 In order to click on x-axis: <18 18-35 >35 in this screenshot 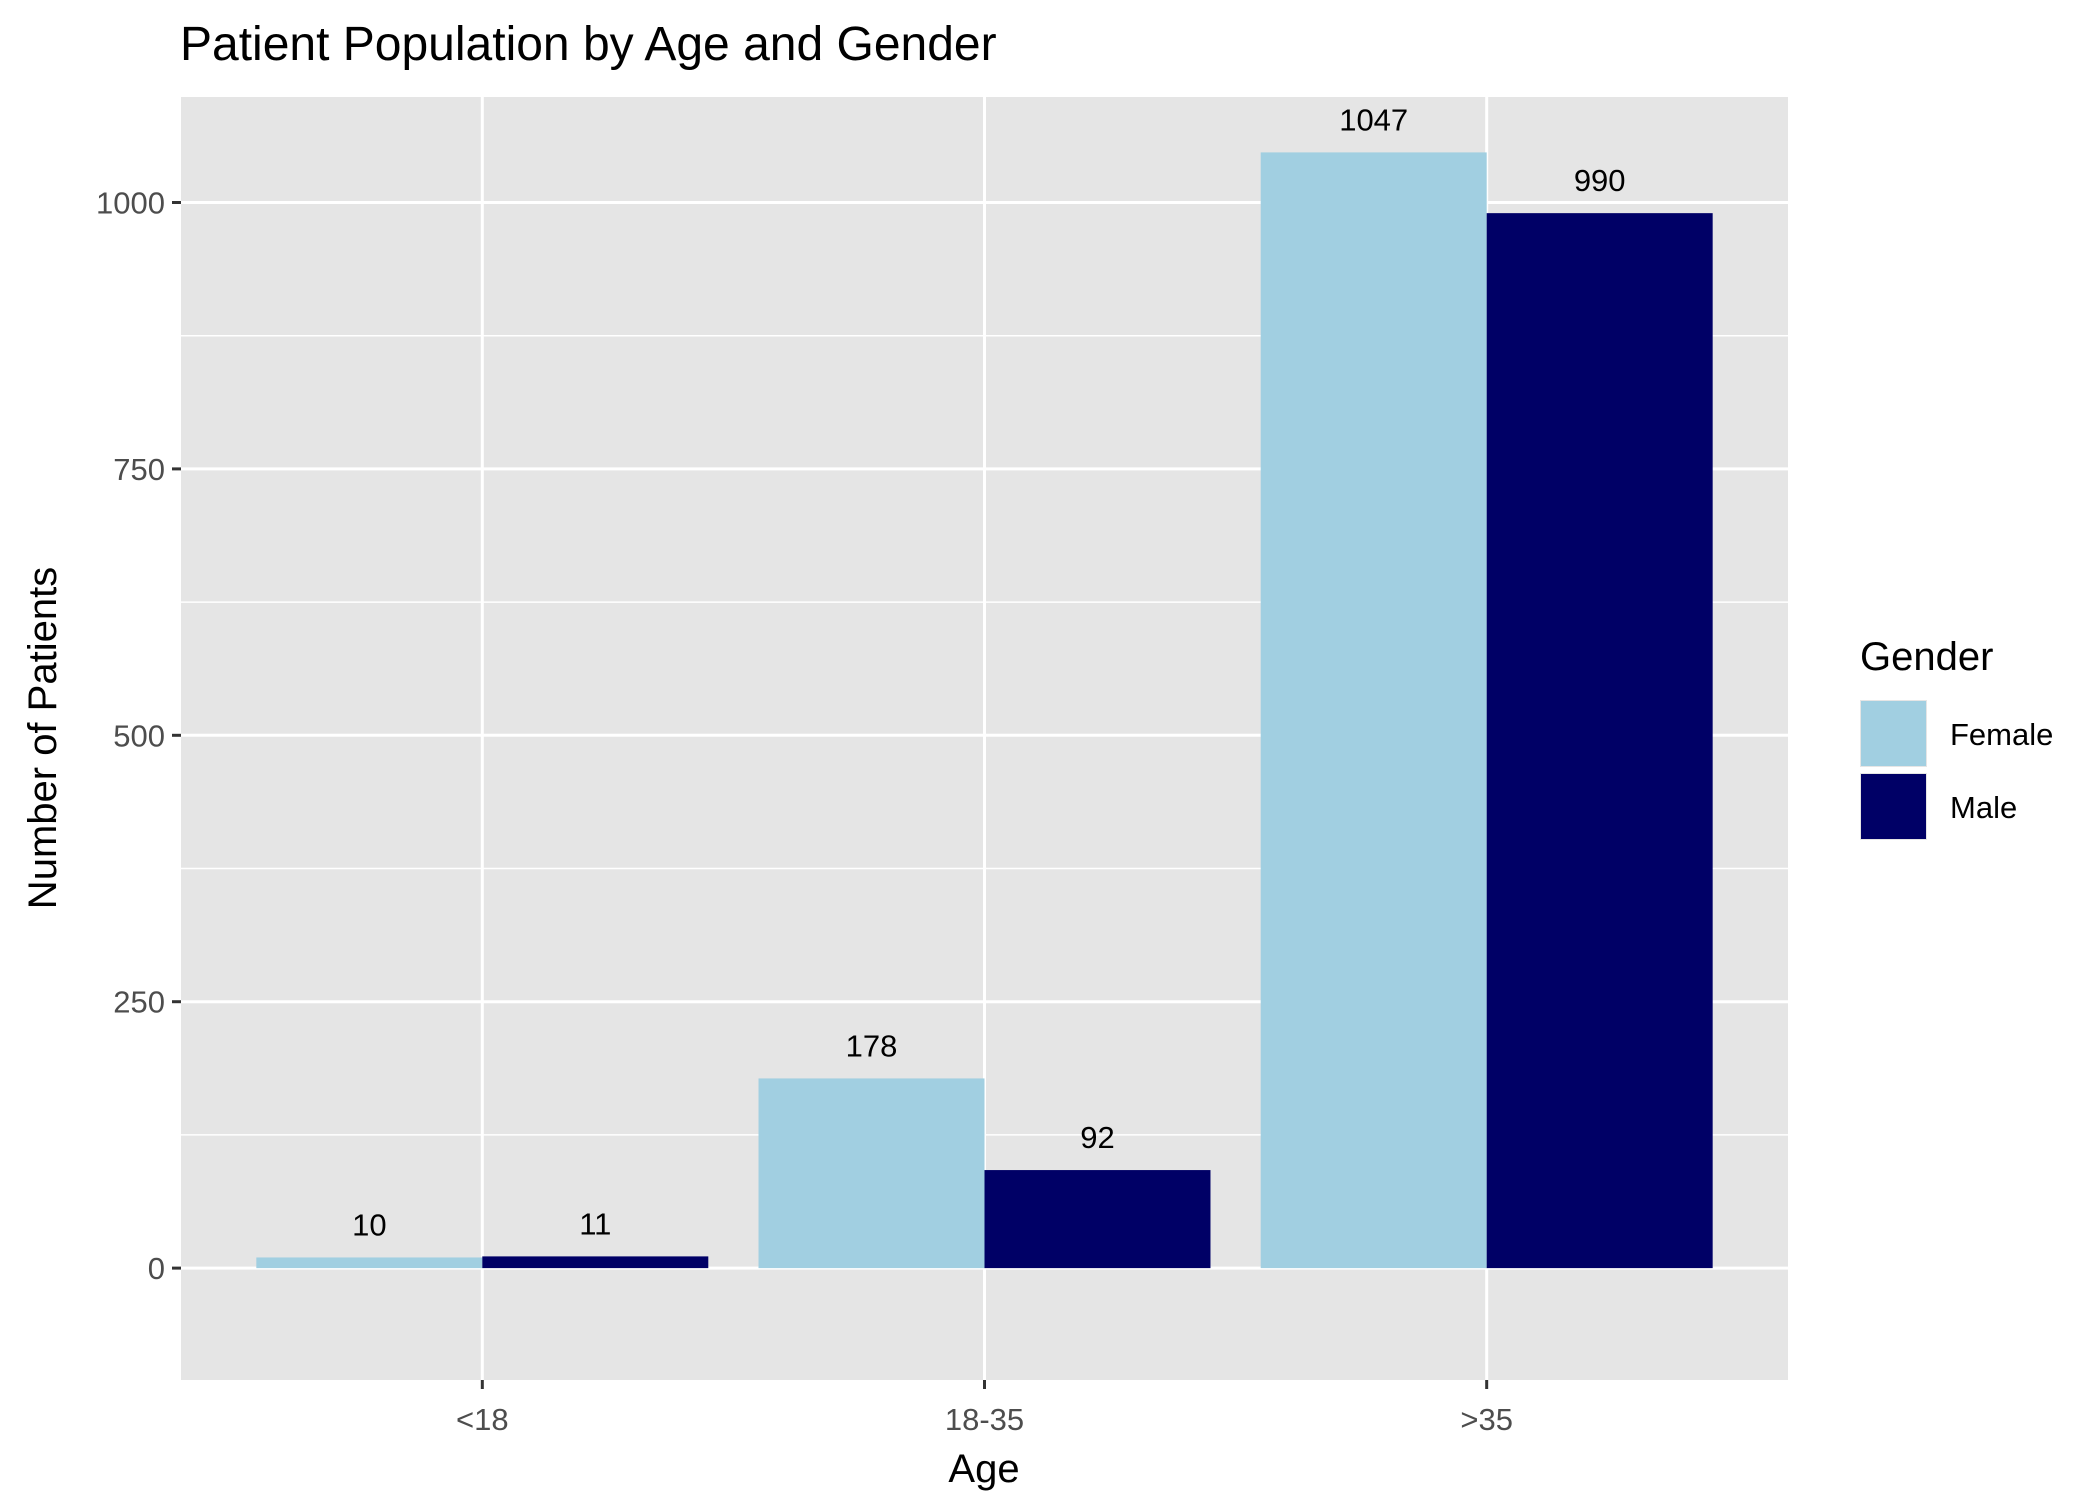, I will do `click(984, 1408)`.